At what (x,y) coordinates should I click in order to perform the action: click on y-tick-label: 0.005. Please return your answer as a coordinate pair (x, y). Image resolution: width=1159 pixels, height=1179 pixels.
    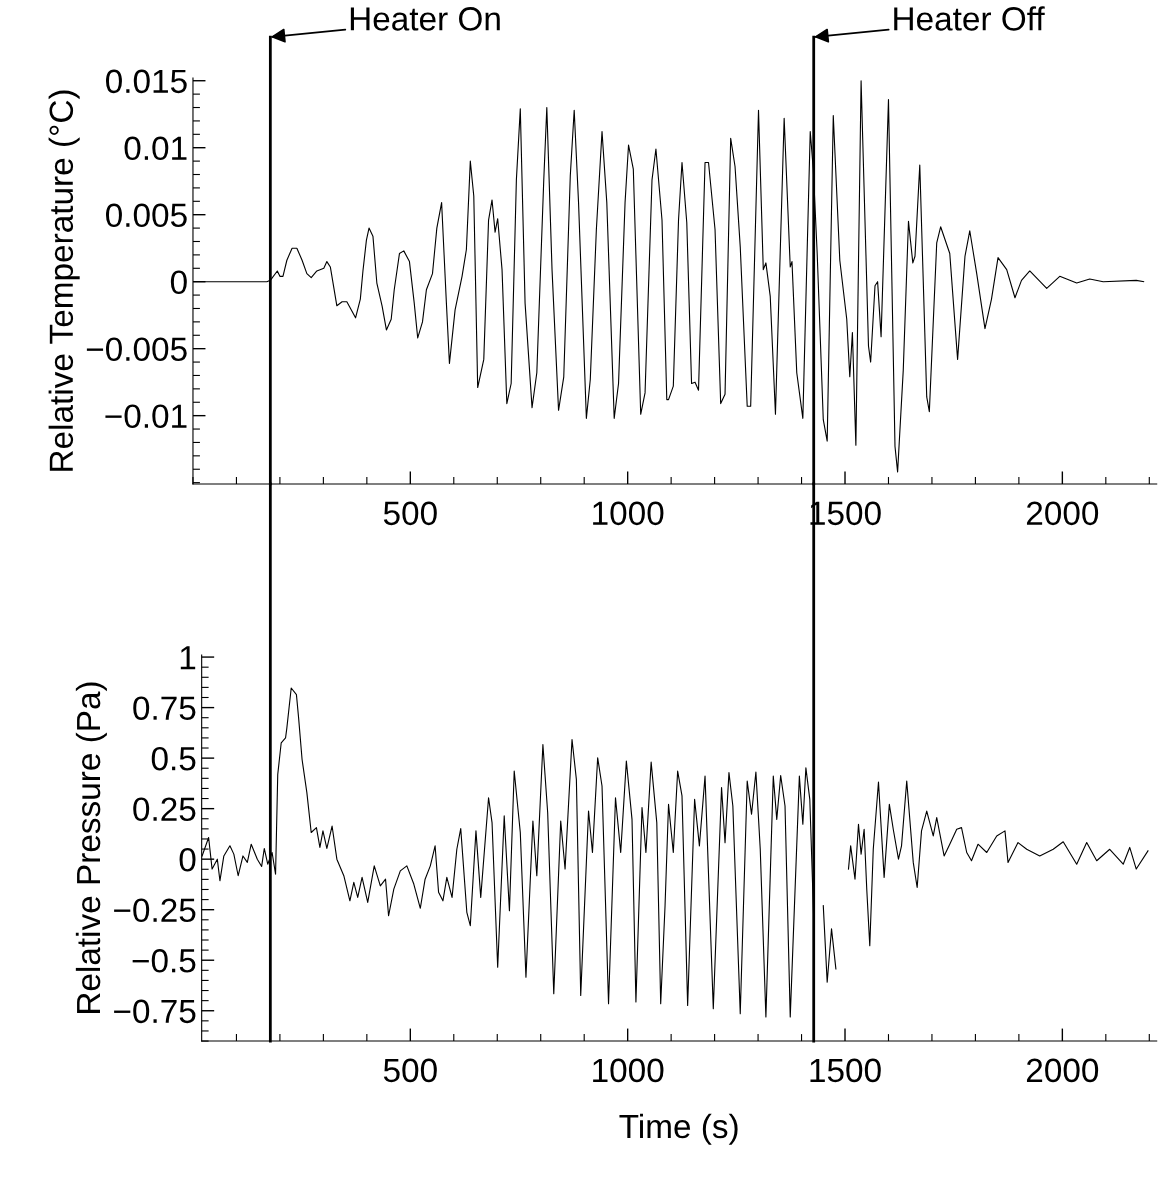
    Looking at the image, I should click on (146, 215).